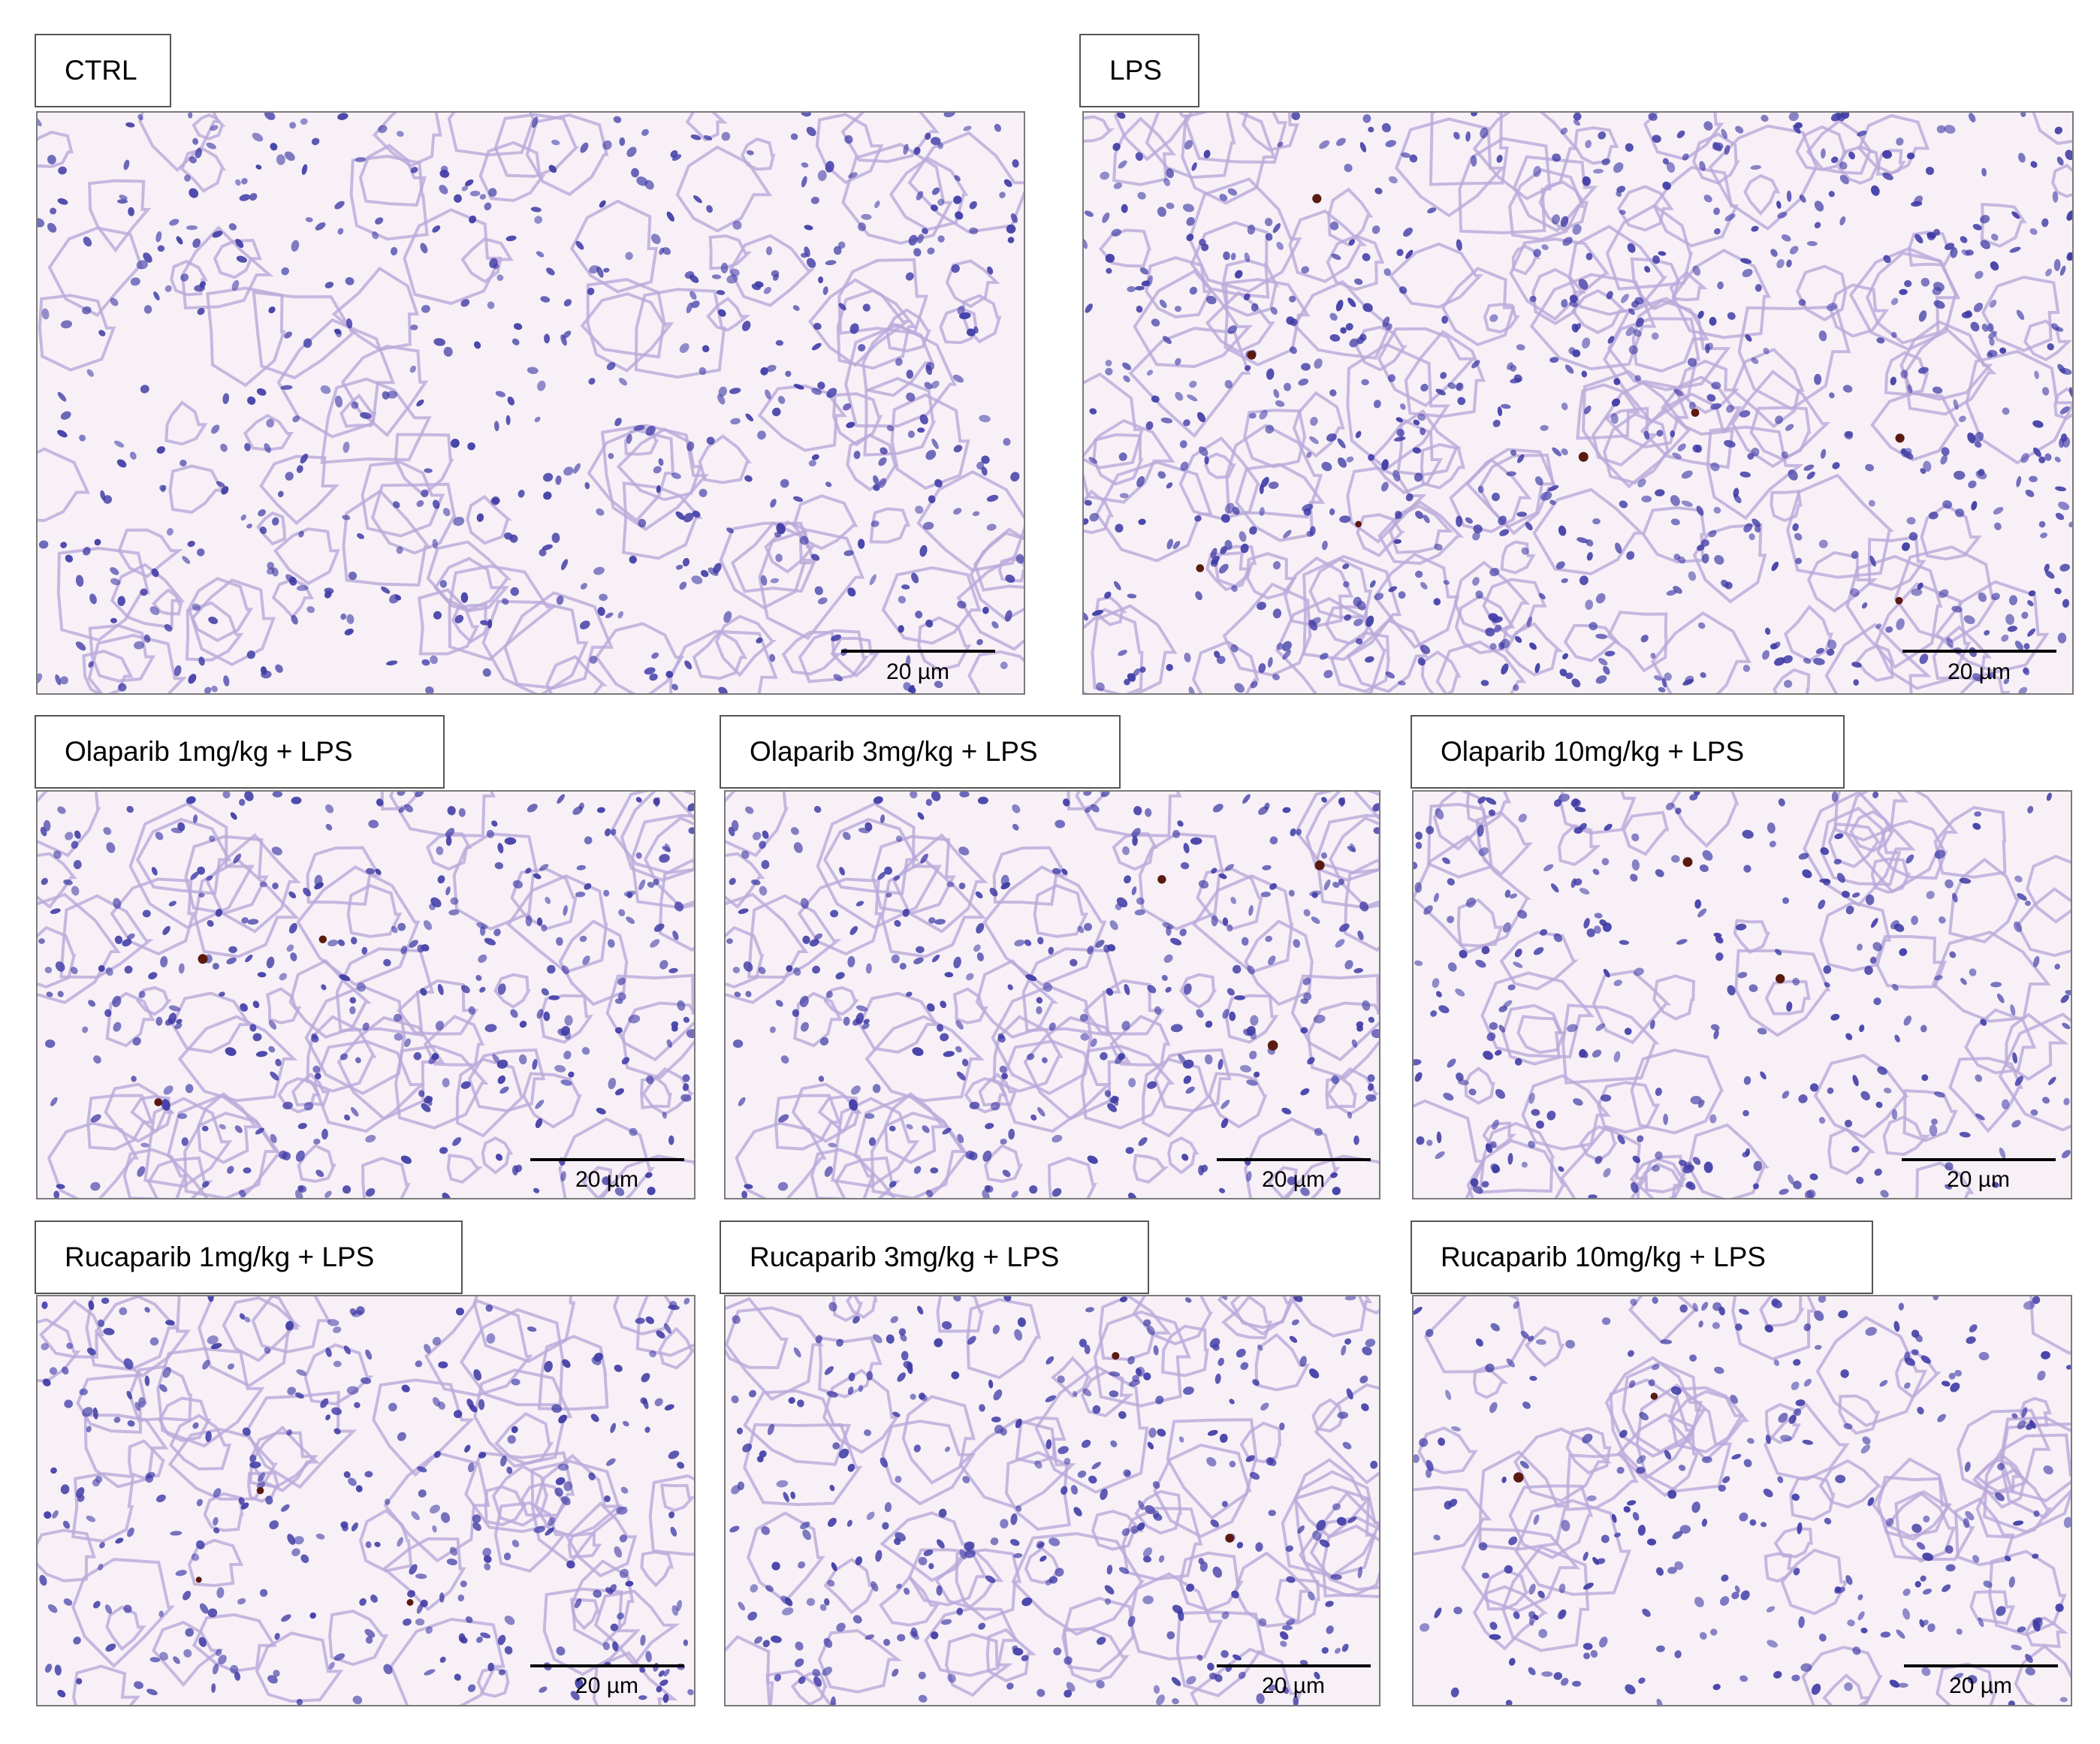  I want to click on panel-label-rucaparib-3: Rucaparib 3mg/kg + LPS, so click(934, 1257).